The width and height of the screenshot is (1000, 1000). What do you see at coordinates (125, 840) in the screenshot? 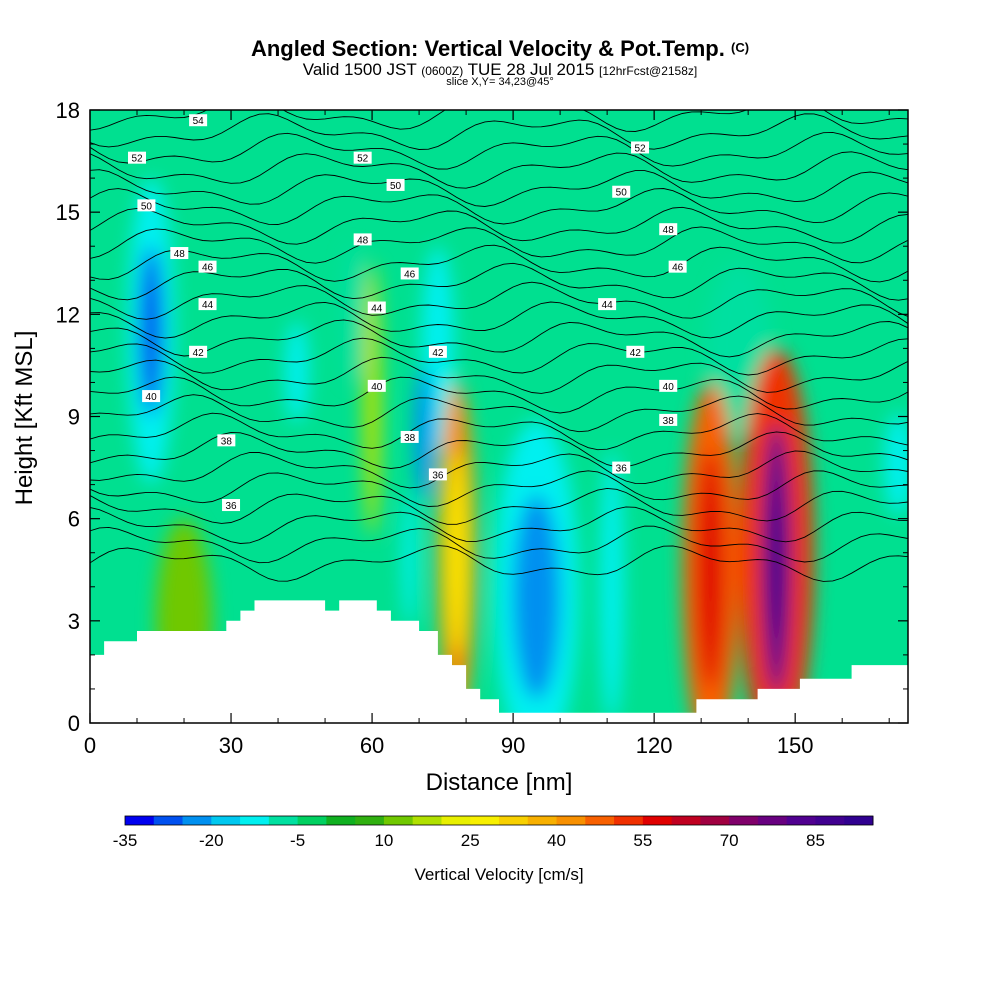
I see `colorbar-tick-label: -35` at bounding box center [125, 840].